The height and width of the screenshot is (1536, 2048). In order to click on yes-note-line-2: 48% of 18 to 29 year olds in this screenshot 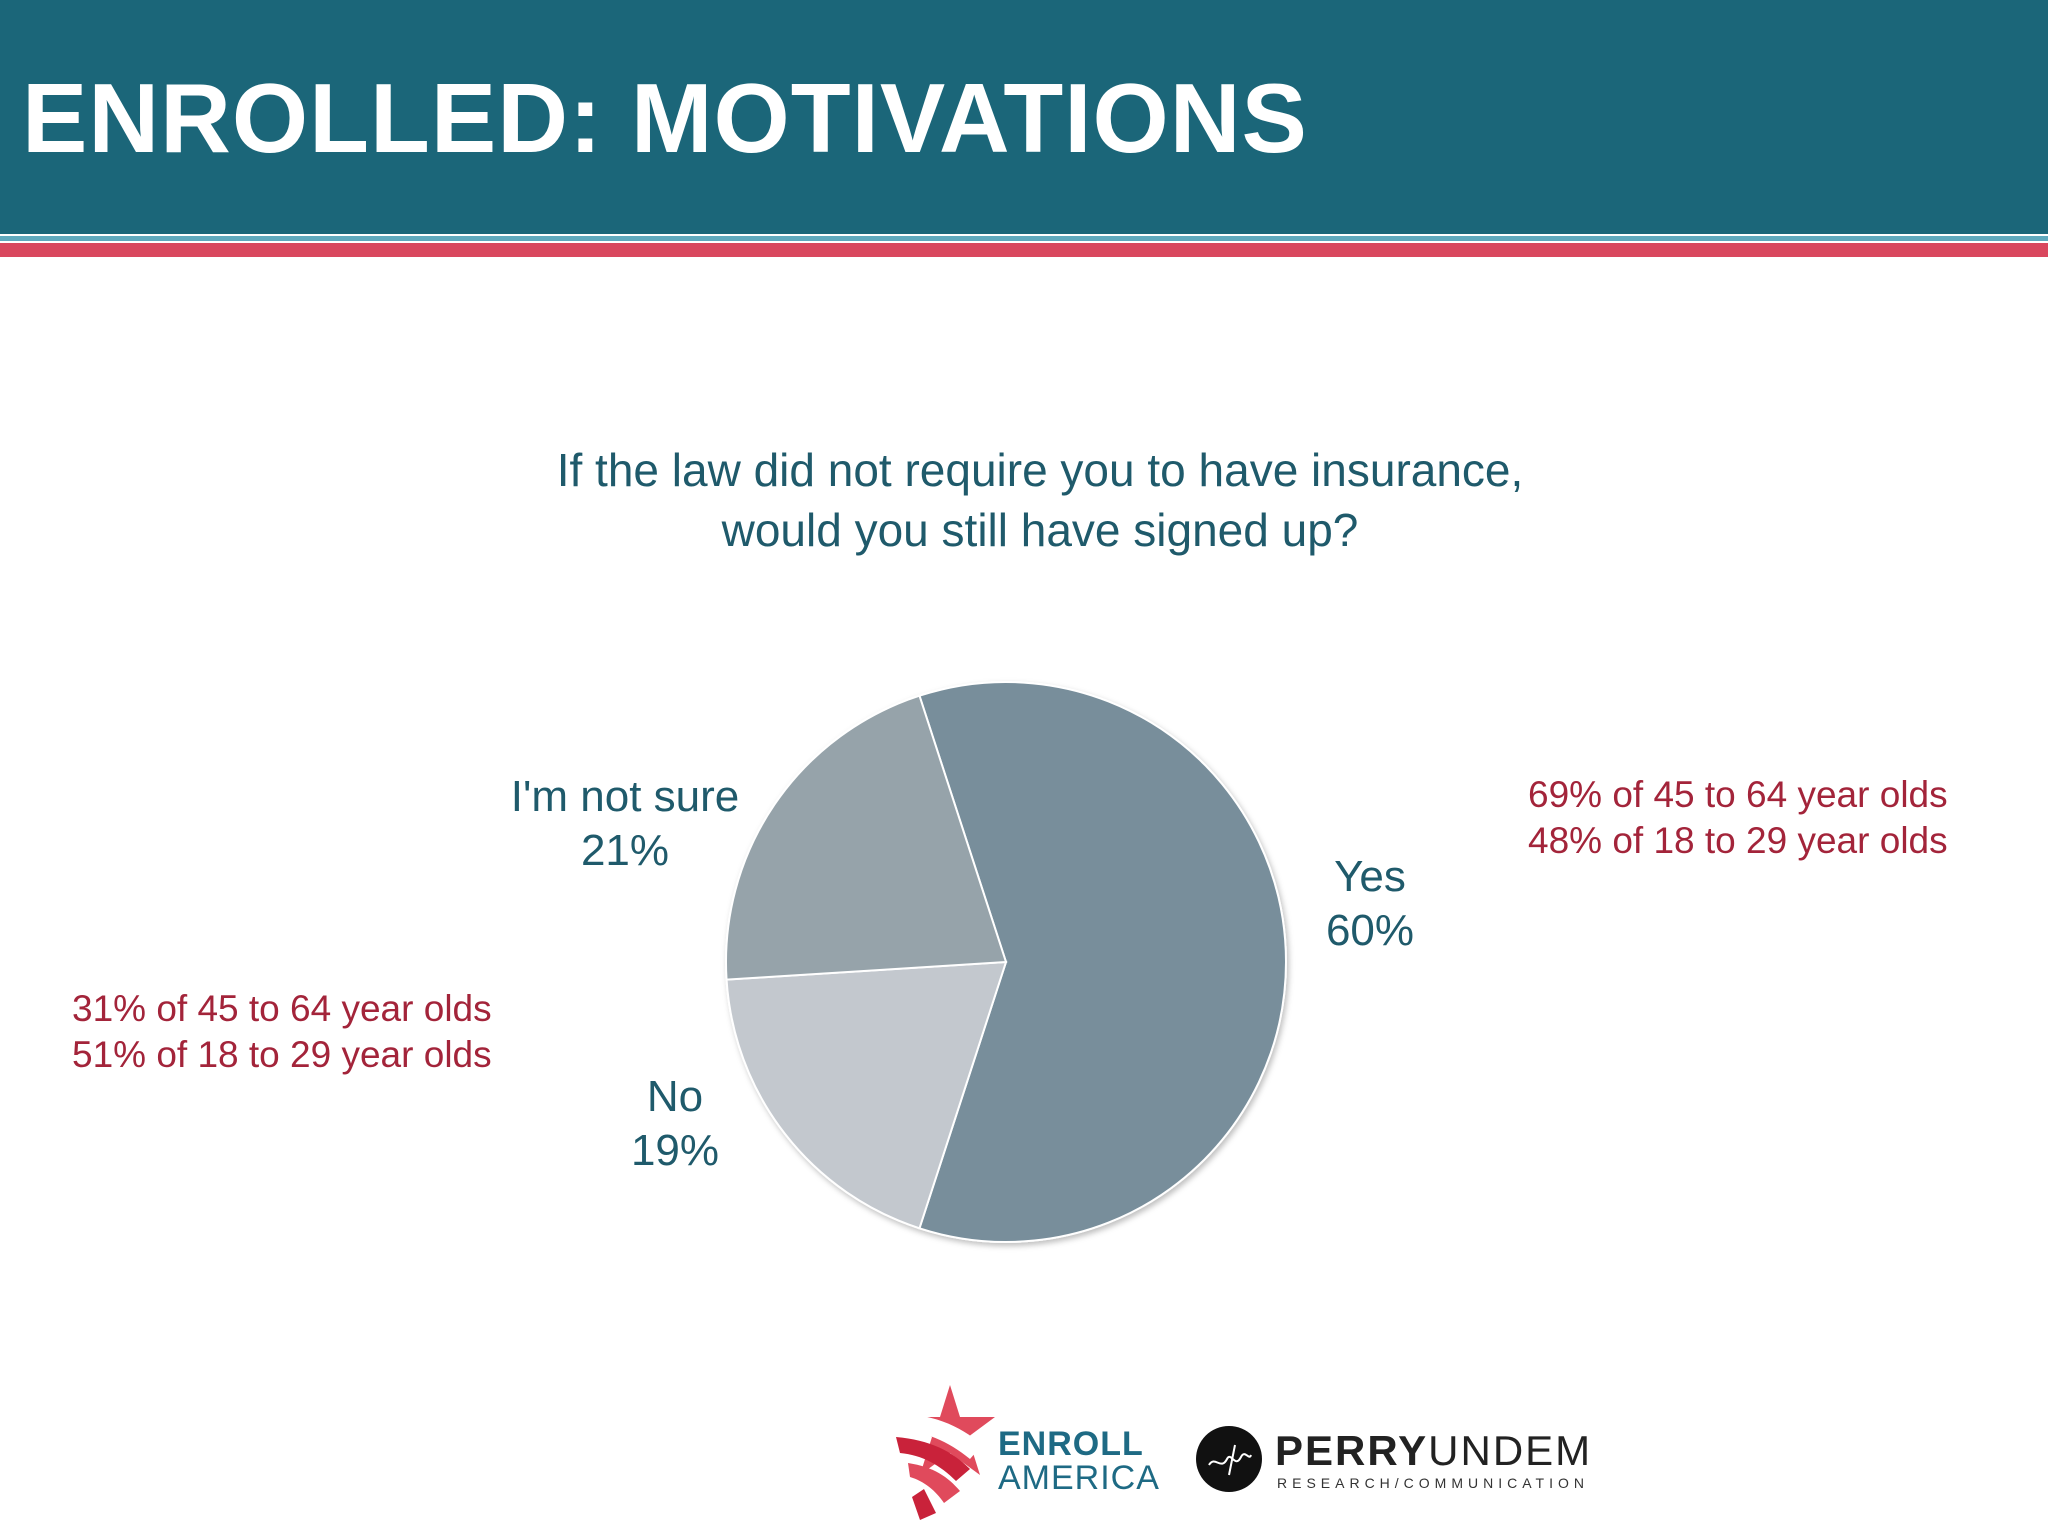, I will do `click(1738, 840)`.